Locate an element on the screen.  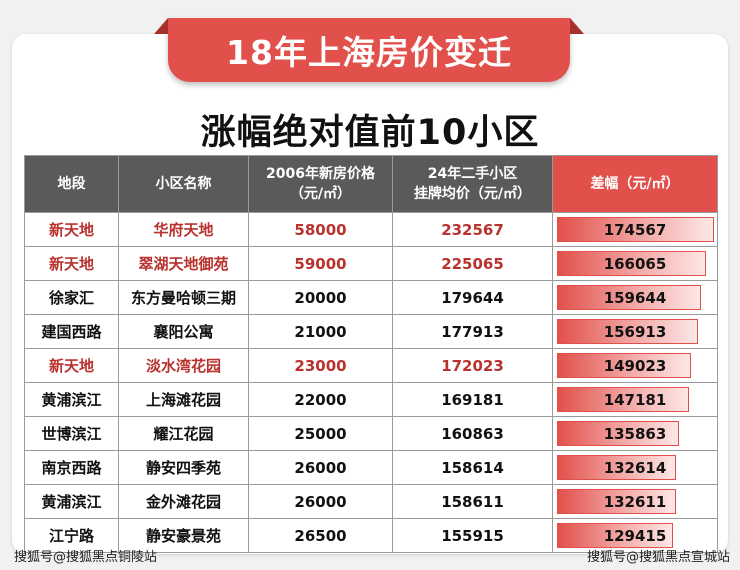
watermark-left: 搜狐号@搜狐黑点铜陵站 is located at coordinates (86, 557).